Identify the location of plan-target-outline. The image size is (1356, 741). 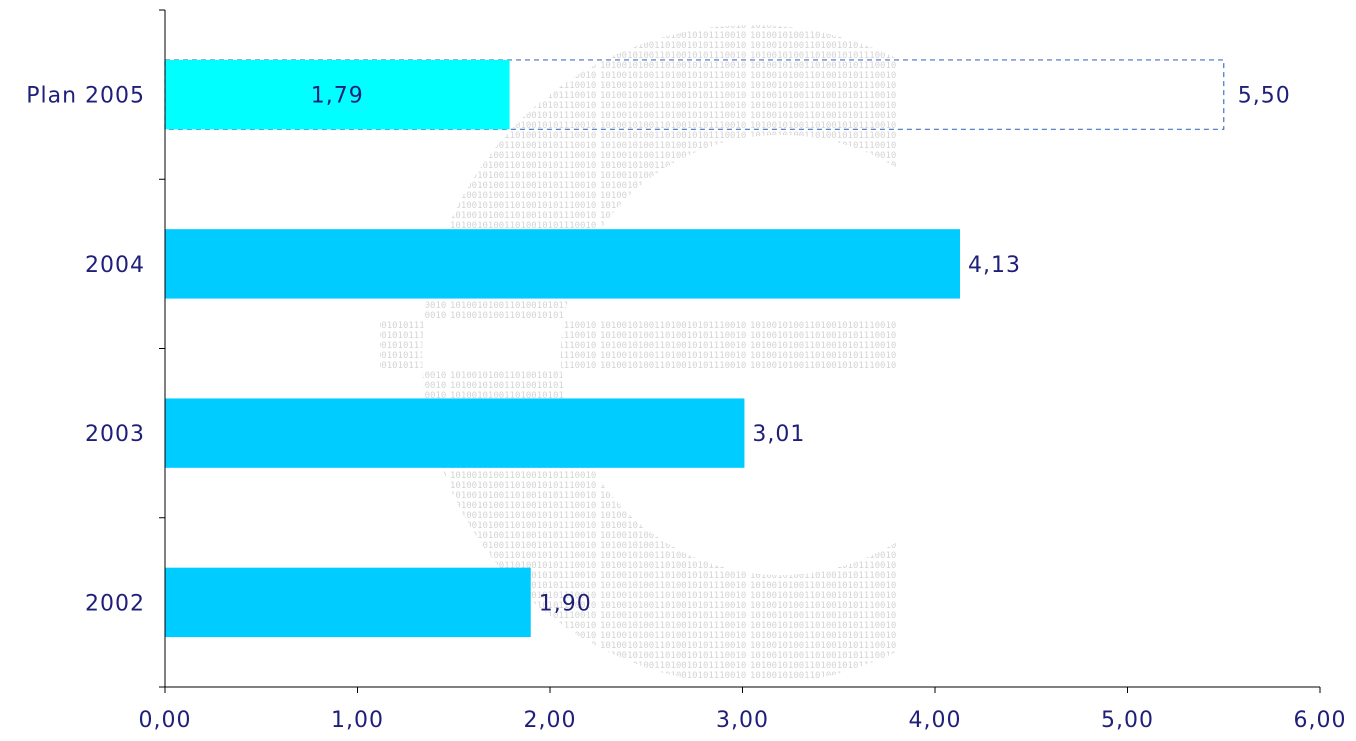
(694, 94).